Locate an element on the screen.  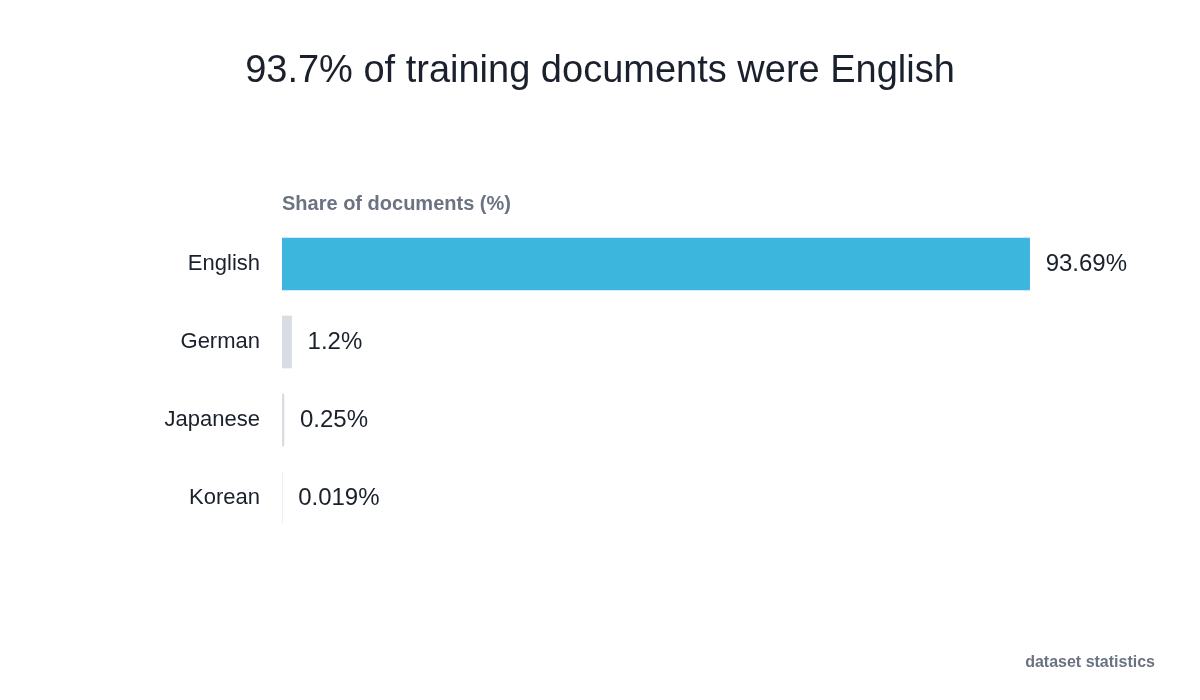
data-label: 1.2% is located at coordinates (335, 340).